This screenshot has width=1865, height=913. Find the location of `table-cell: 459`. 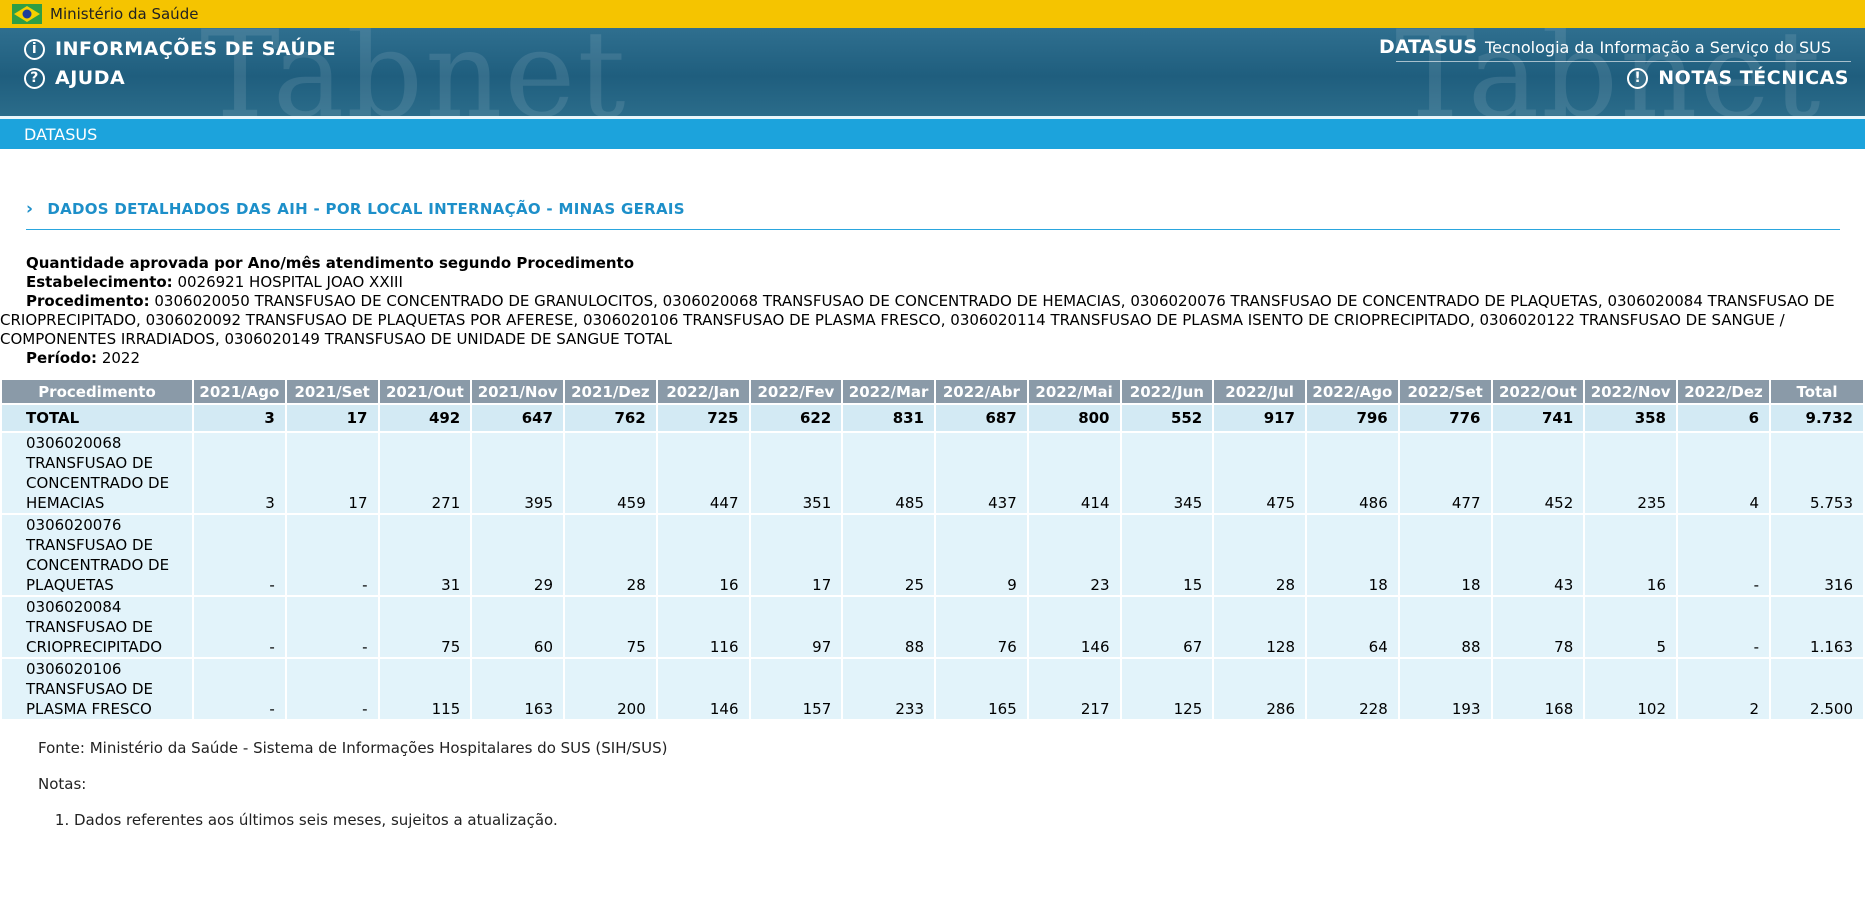

table-cell: 459 is located at coordinates (610, 473).